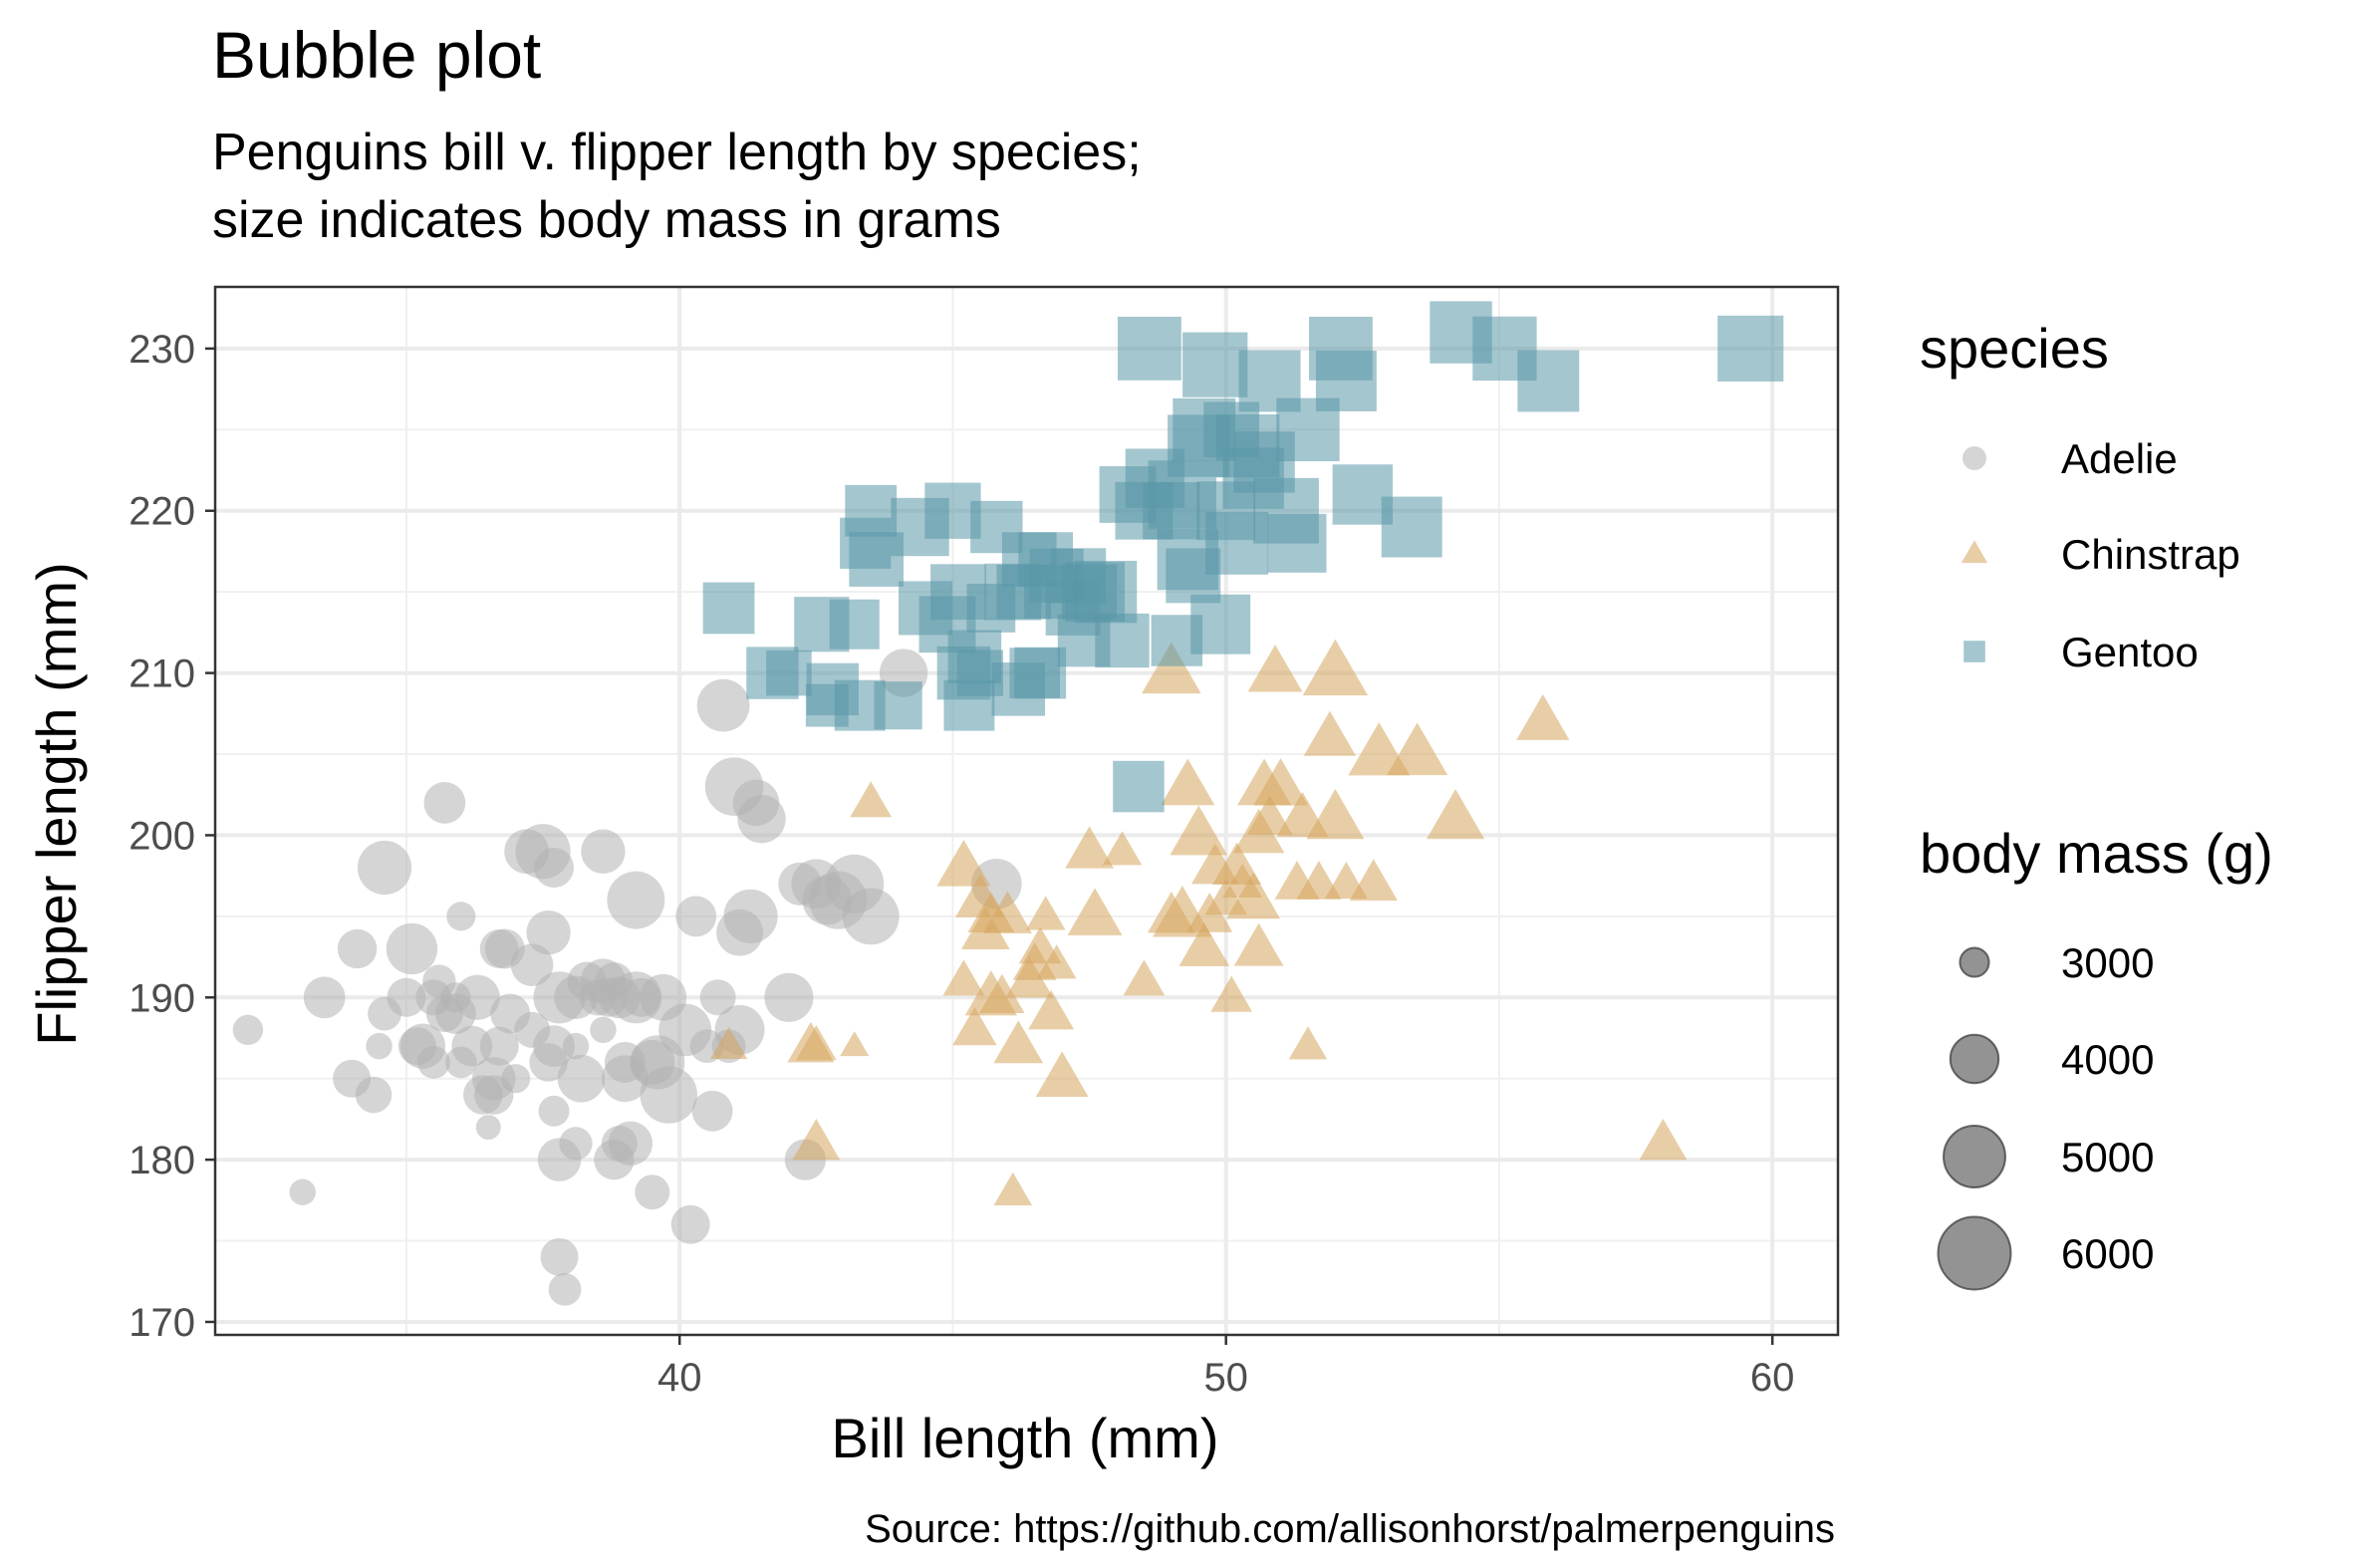 Image resolution: width=2353 pixels, height=1568 pixels. I want to click on legend-key-gentoo, so click(1974, 651).